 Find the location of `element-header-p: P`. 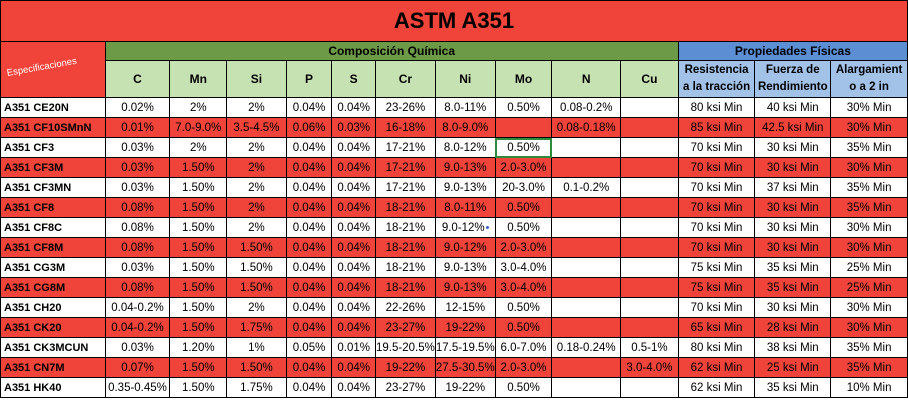

element-header-p: P is located at coordinates (309, 79).